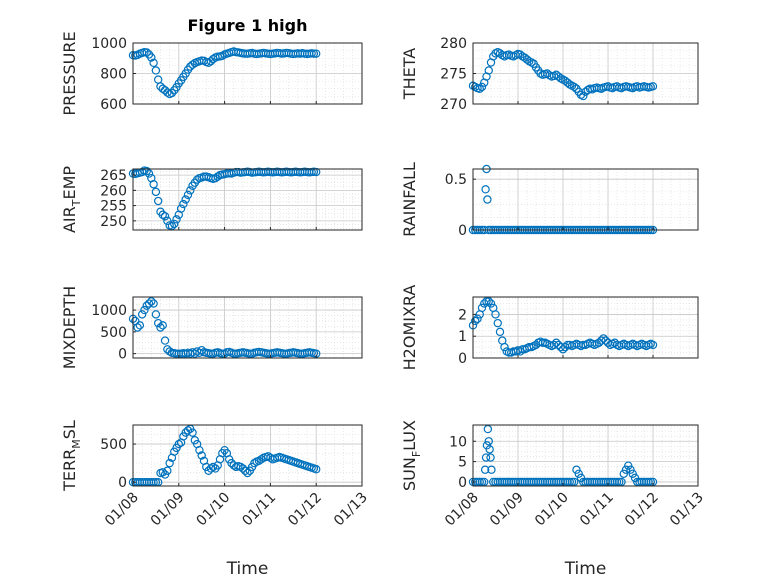 The image size is (778, 583). I want to click on y-tick-label: 1000, so click(109, 311).